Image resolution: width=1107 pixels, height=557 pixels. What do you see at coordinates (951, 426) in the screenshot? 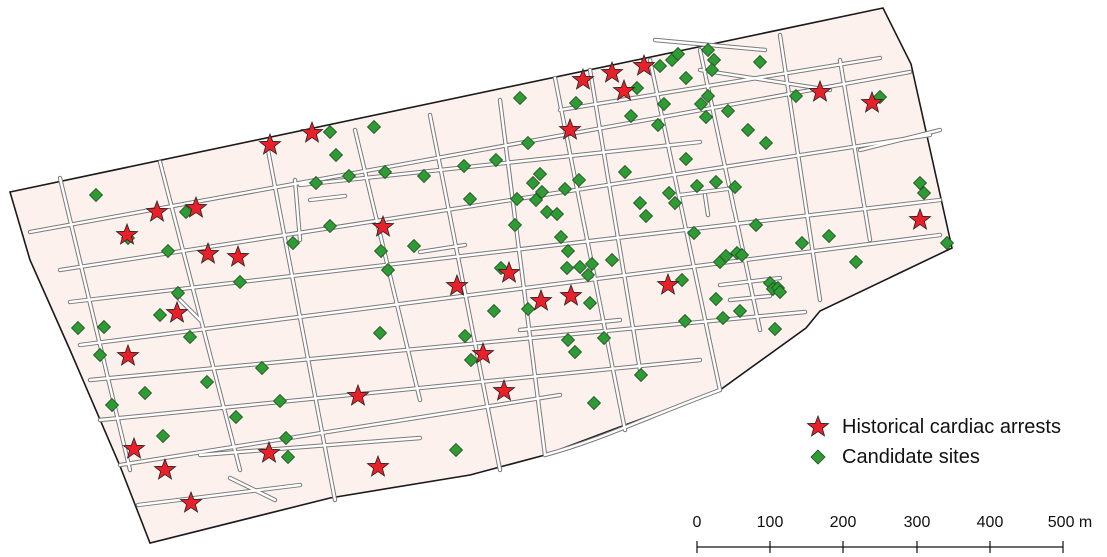
I see `legend-label-arrests: Historical cardiac arrests` at bounding box center [951, 426].